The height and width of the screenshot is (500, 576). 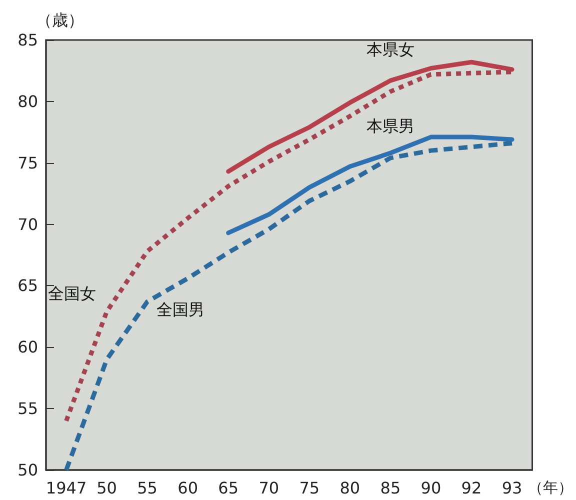 I want to click on x-tick-label: 65, so click(x=228, y=488).